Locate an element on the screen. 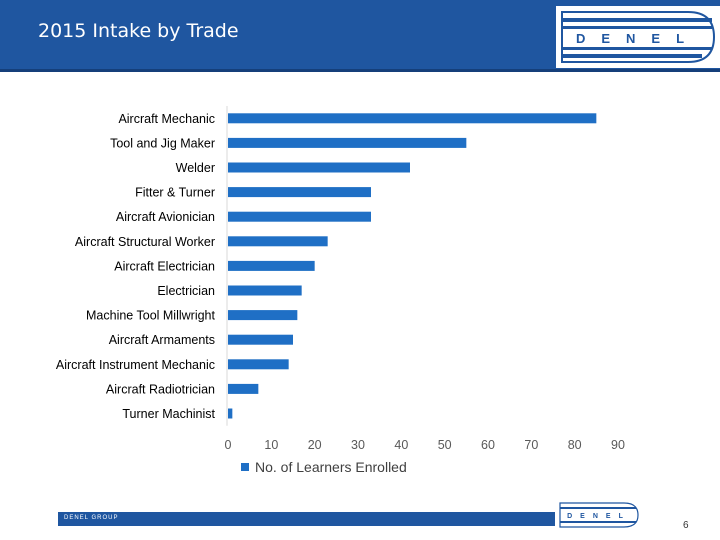 Image resolution: width=720 pixels, height=540 pixels. x-tick-label: 70 is located at coordinates (531, 445).